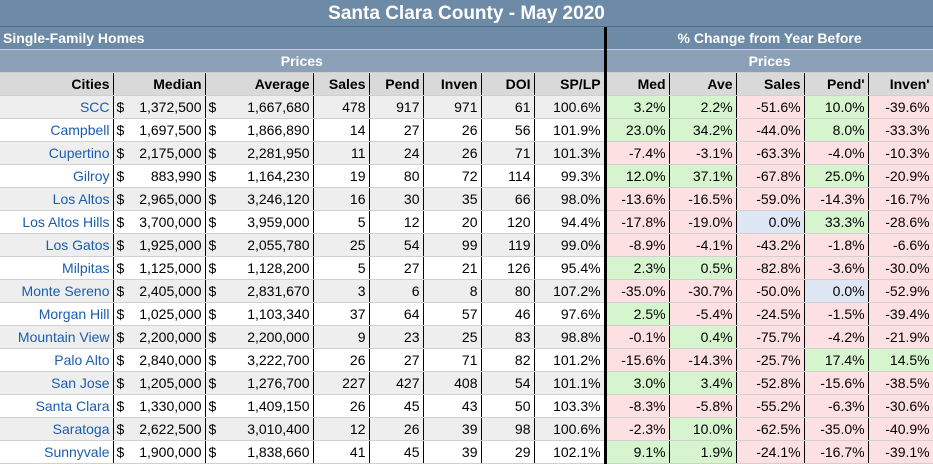 This screenshot has width=933, height=464. Describe the element at coordinates (341, 199) in the screenshot. I see `cell-sales: 16` at that location.